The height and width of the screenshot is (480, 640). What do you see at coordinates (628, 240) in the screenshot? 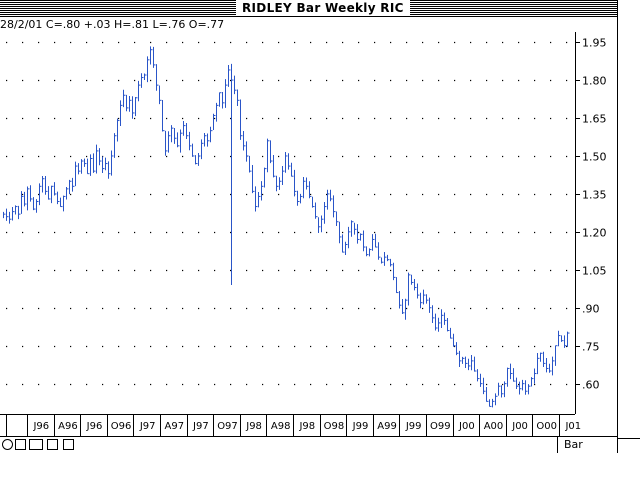
I see `vertical-scrollbar` at bounding box center [628, 240].